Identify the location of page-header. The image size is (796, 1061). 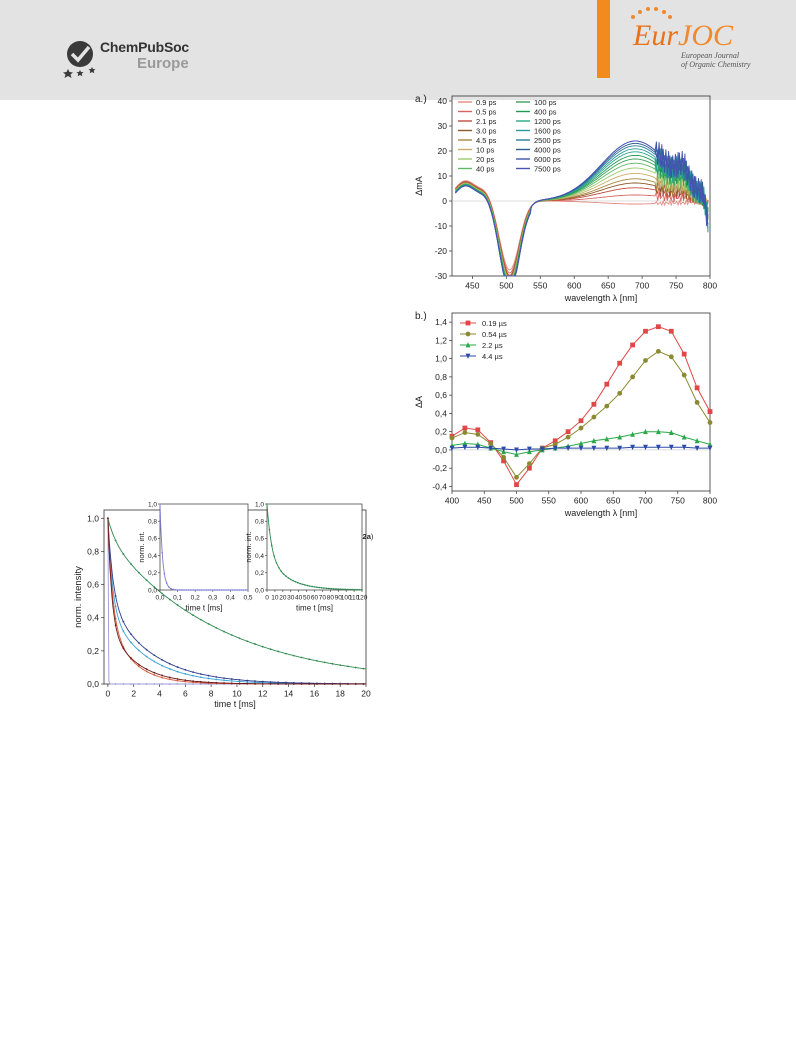
(398, 50).